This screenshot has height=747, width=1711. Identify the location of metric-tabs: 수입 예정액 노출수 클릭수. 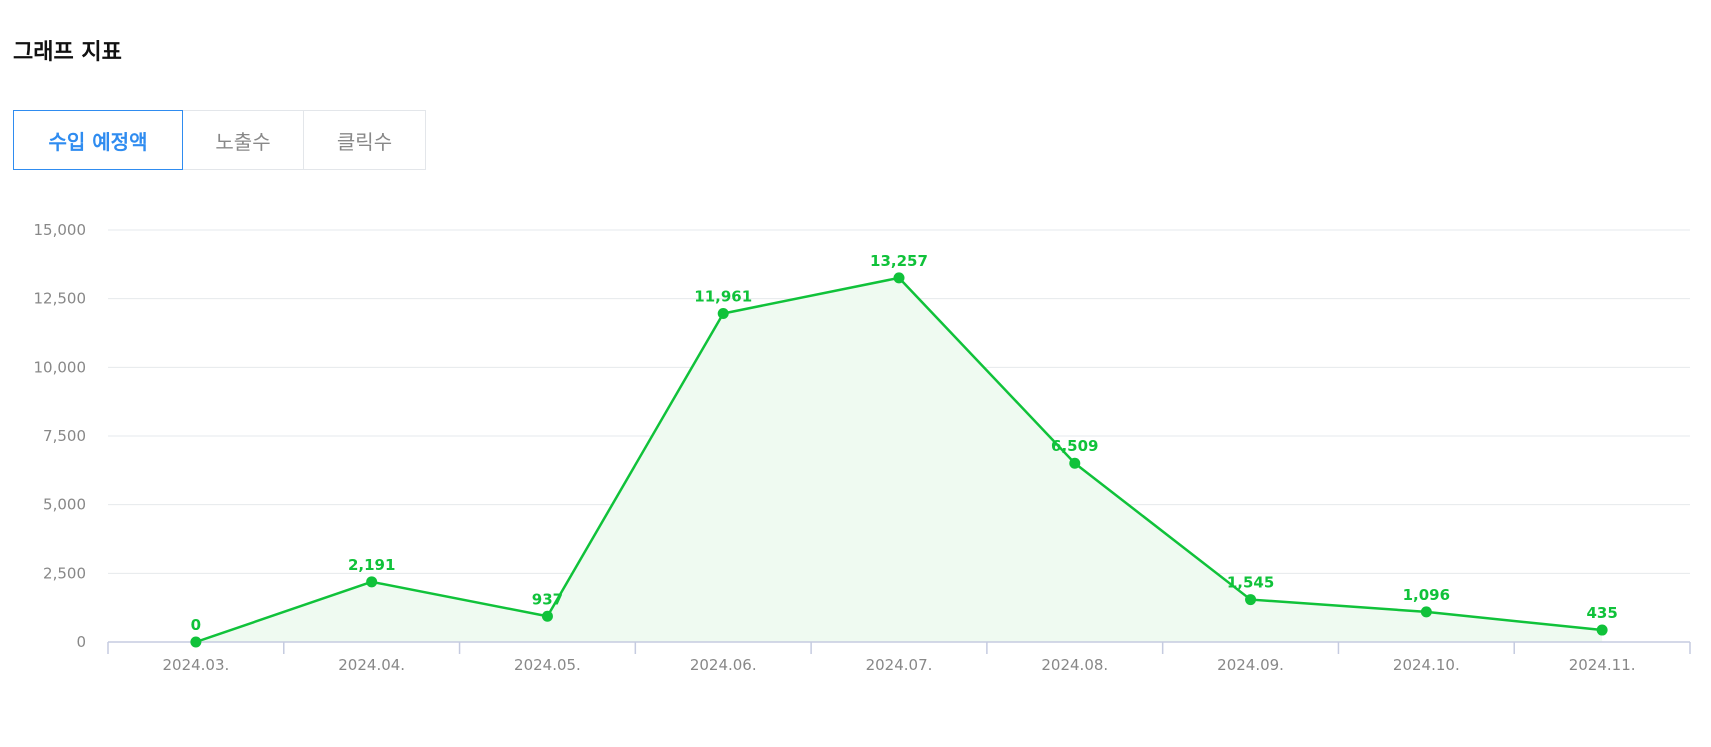
(219, 140).